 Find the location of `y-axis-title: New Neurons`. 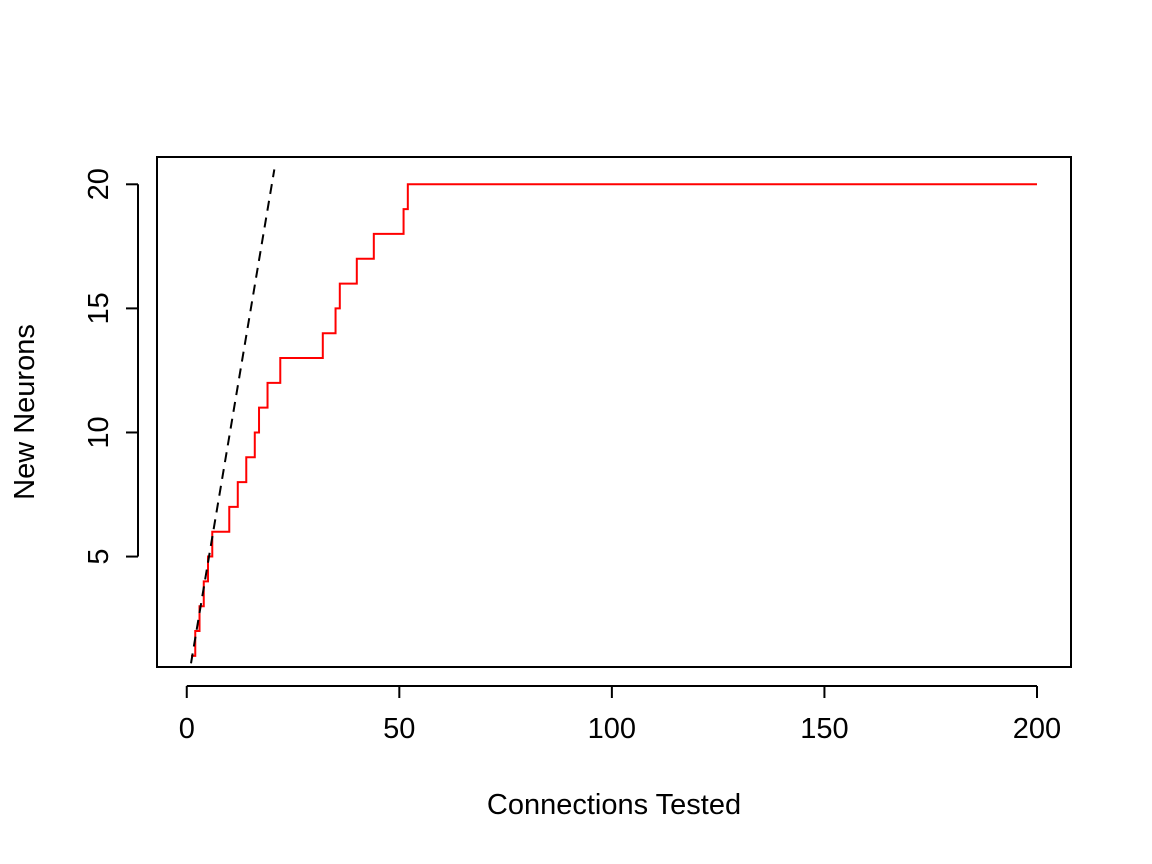

y-axis-title: New Neurons is located at coordinates (25, 412).